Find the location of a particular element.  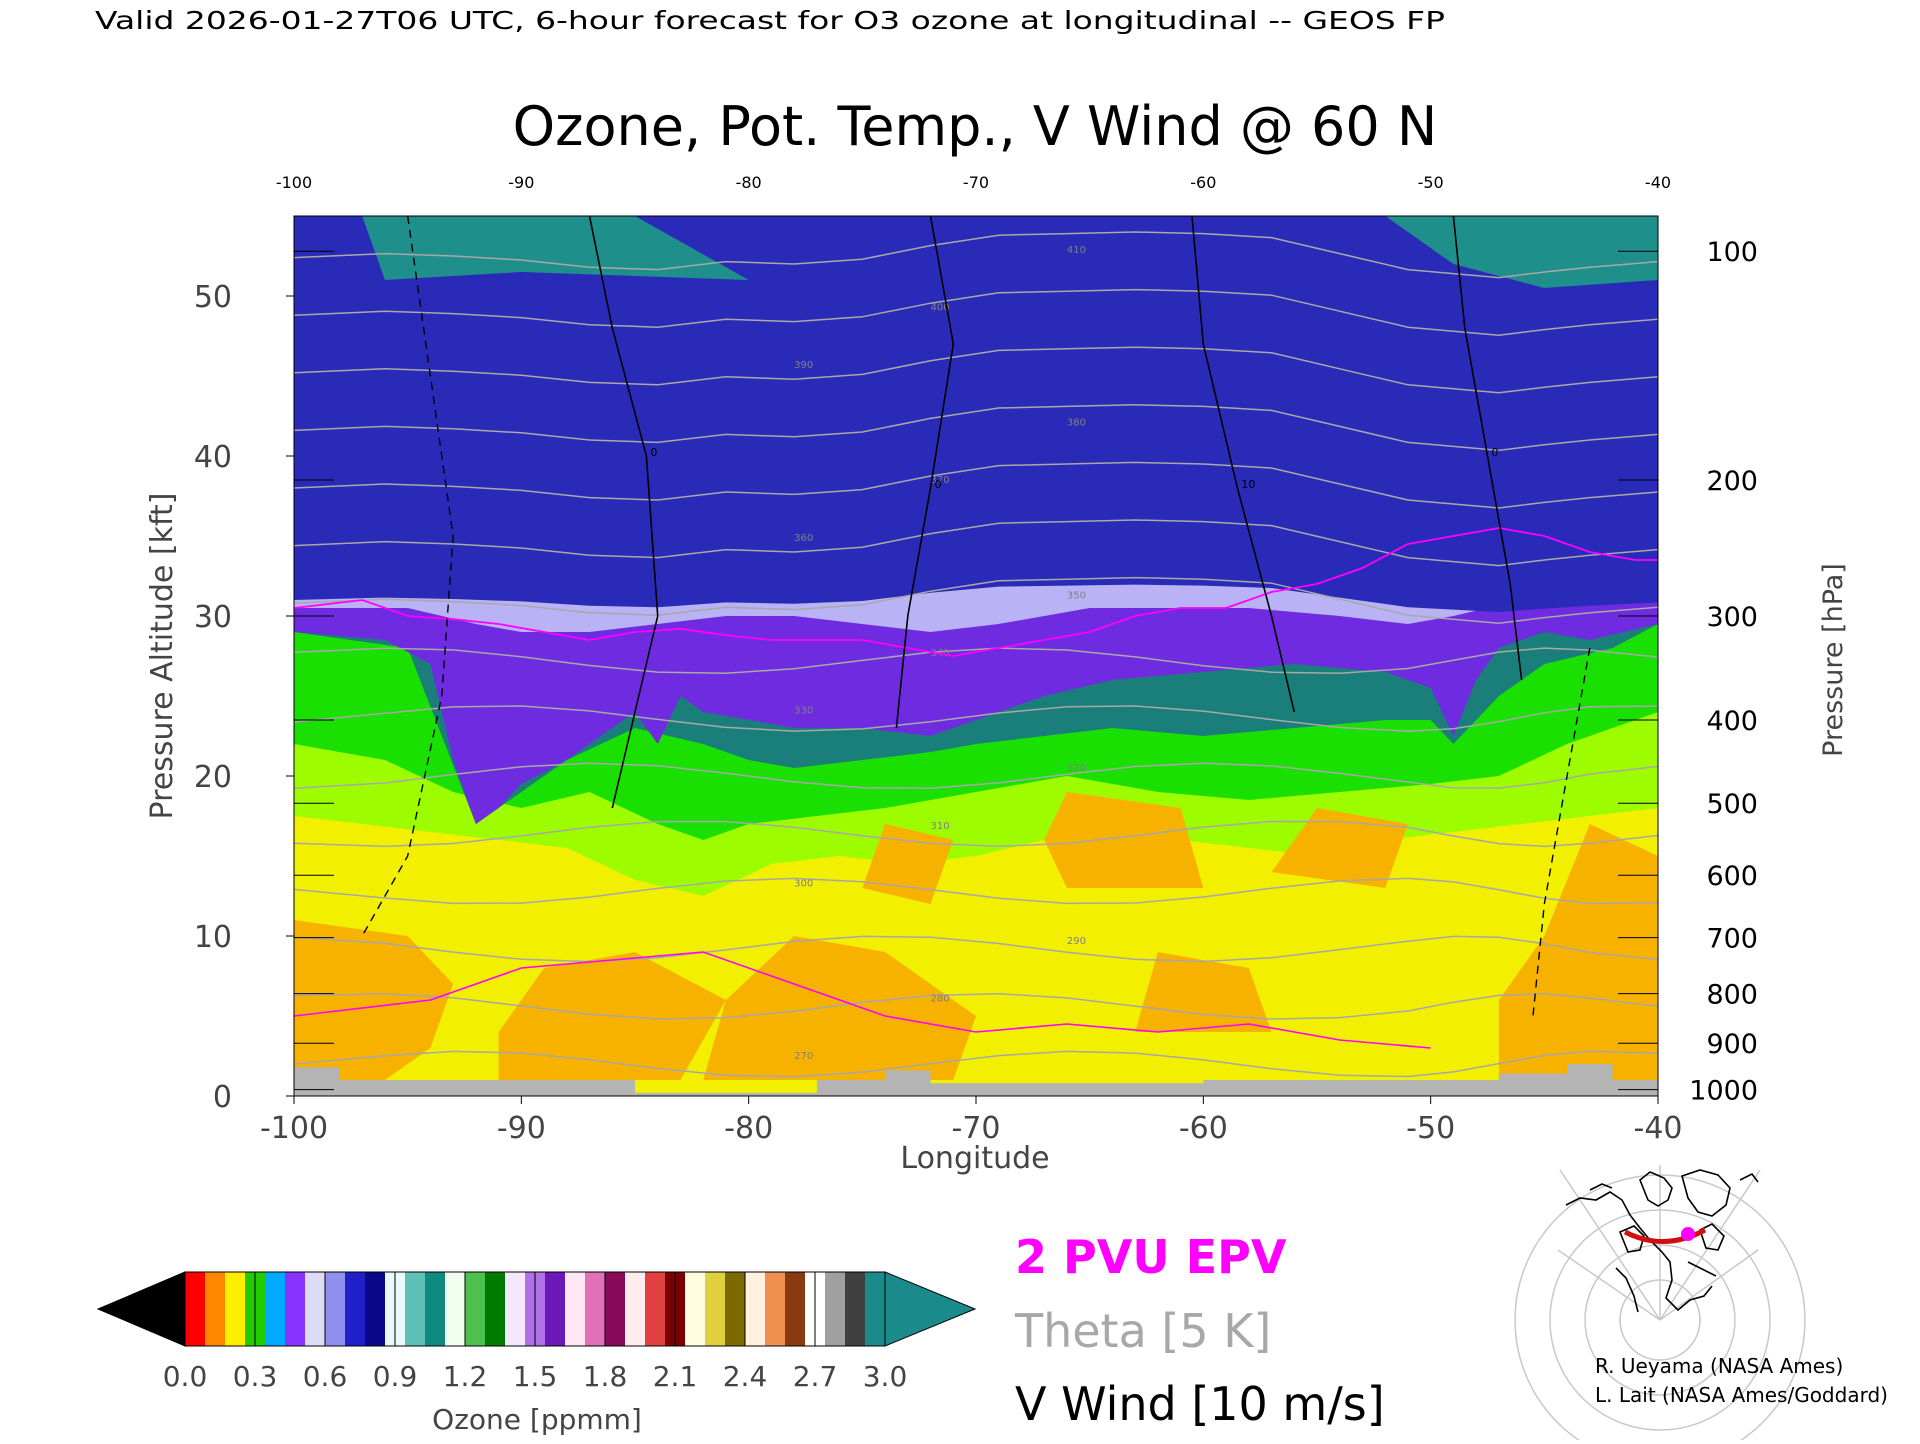

x-tick-label: -40 is located at coordinates (1658, 1128).